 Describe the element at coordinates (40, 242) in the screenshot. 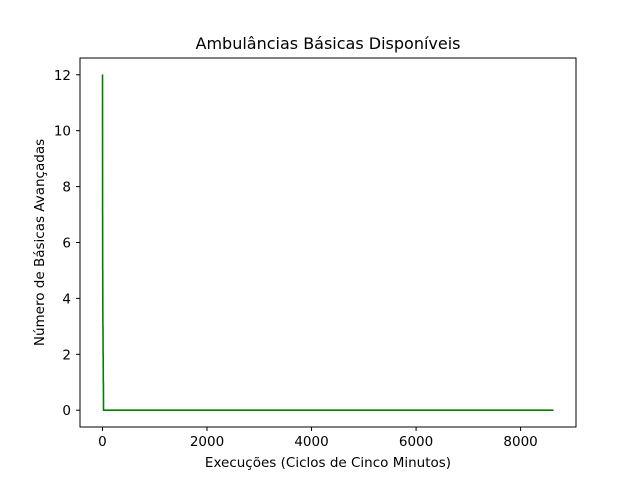

I see `y-axis-label: Número de Básicas Avançadas` at that location.